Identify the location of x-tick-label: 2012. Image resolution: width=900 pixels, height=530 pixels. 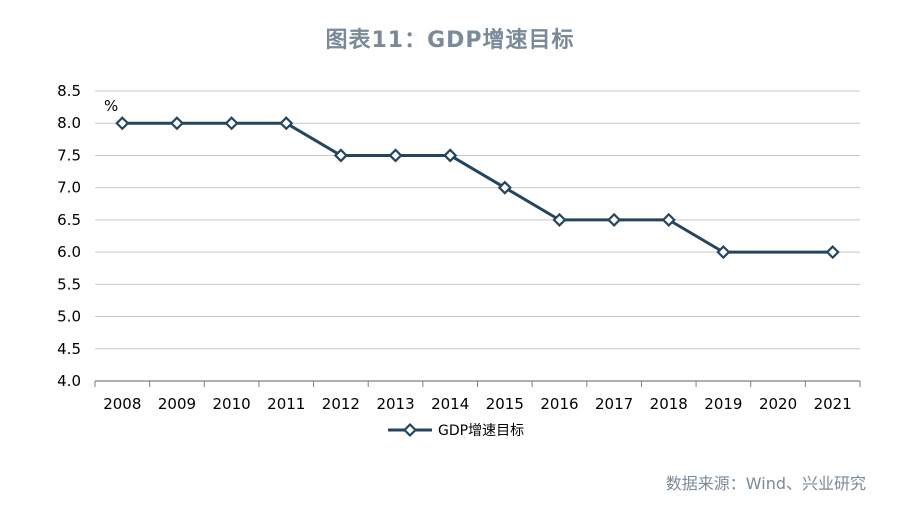
(341, 404).